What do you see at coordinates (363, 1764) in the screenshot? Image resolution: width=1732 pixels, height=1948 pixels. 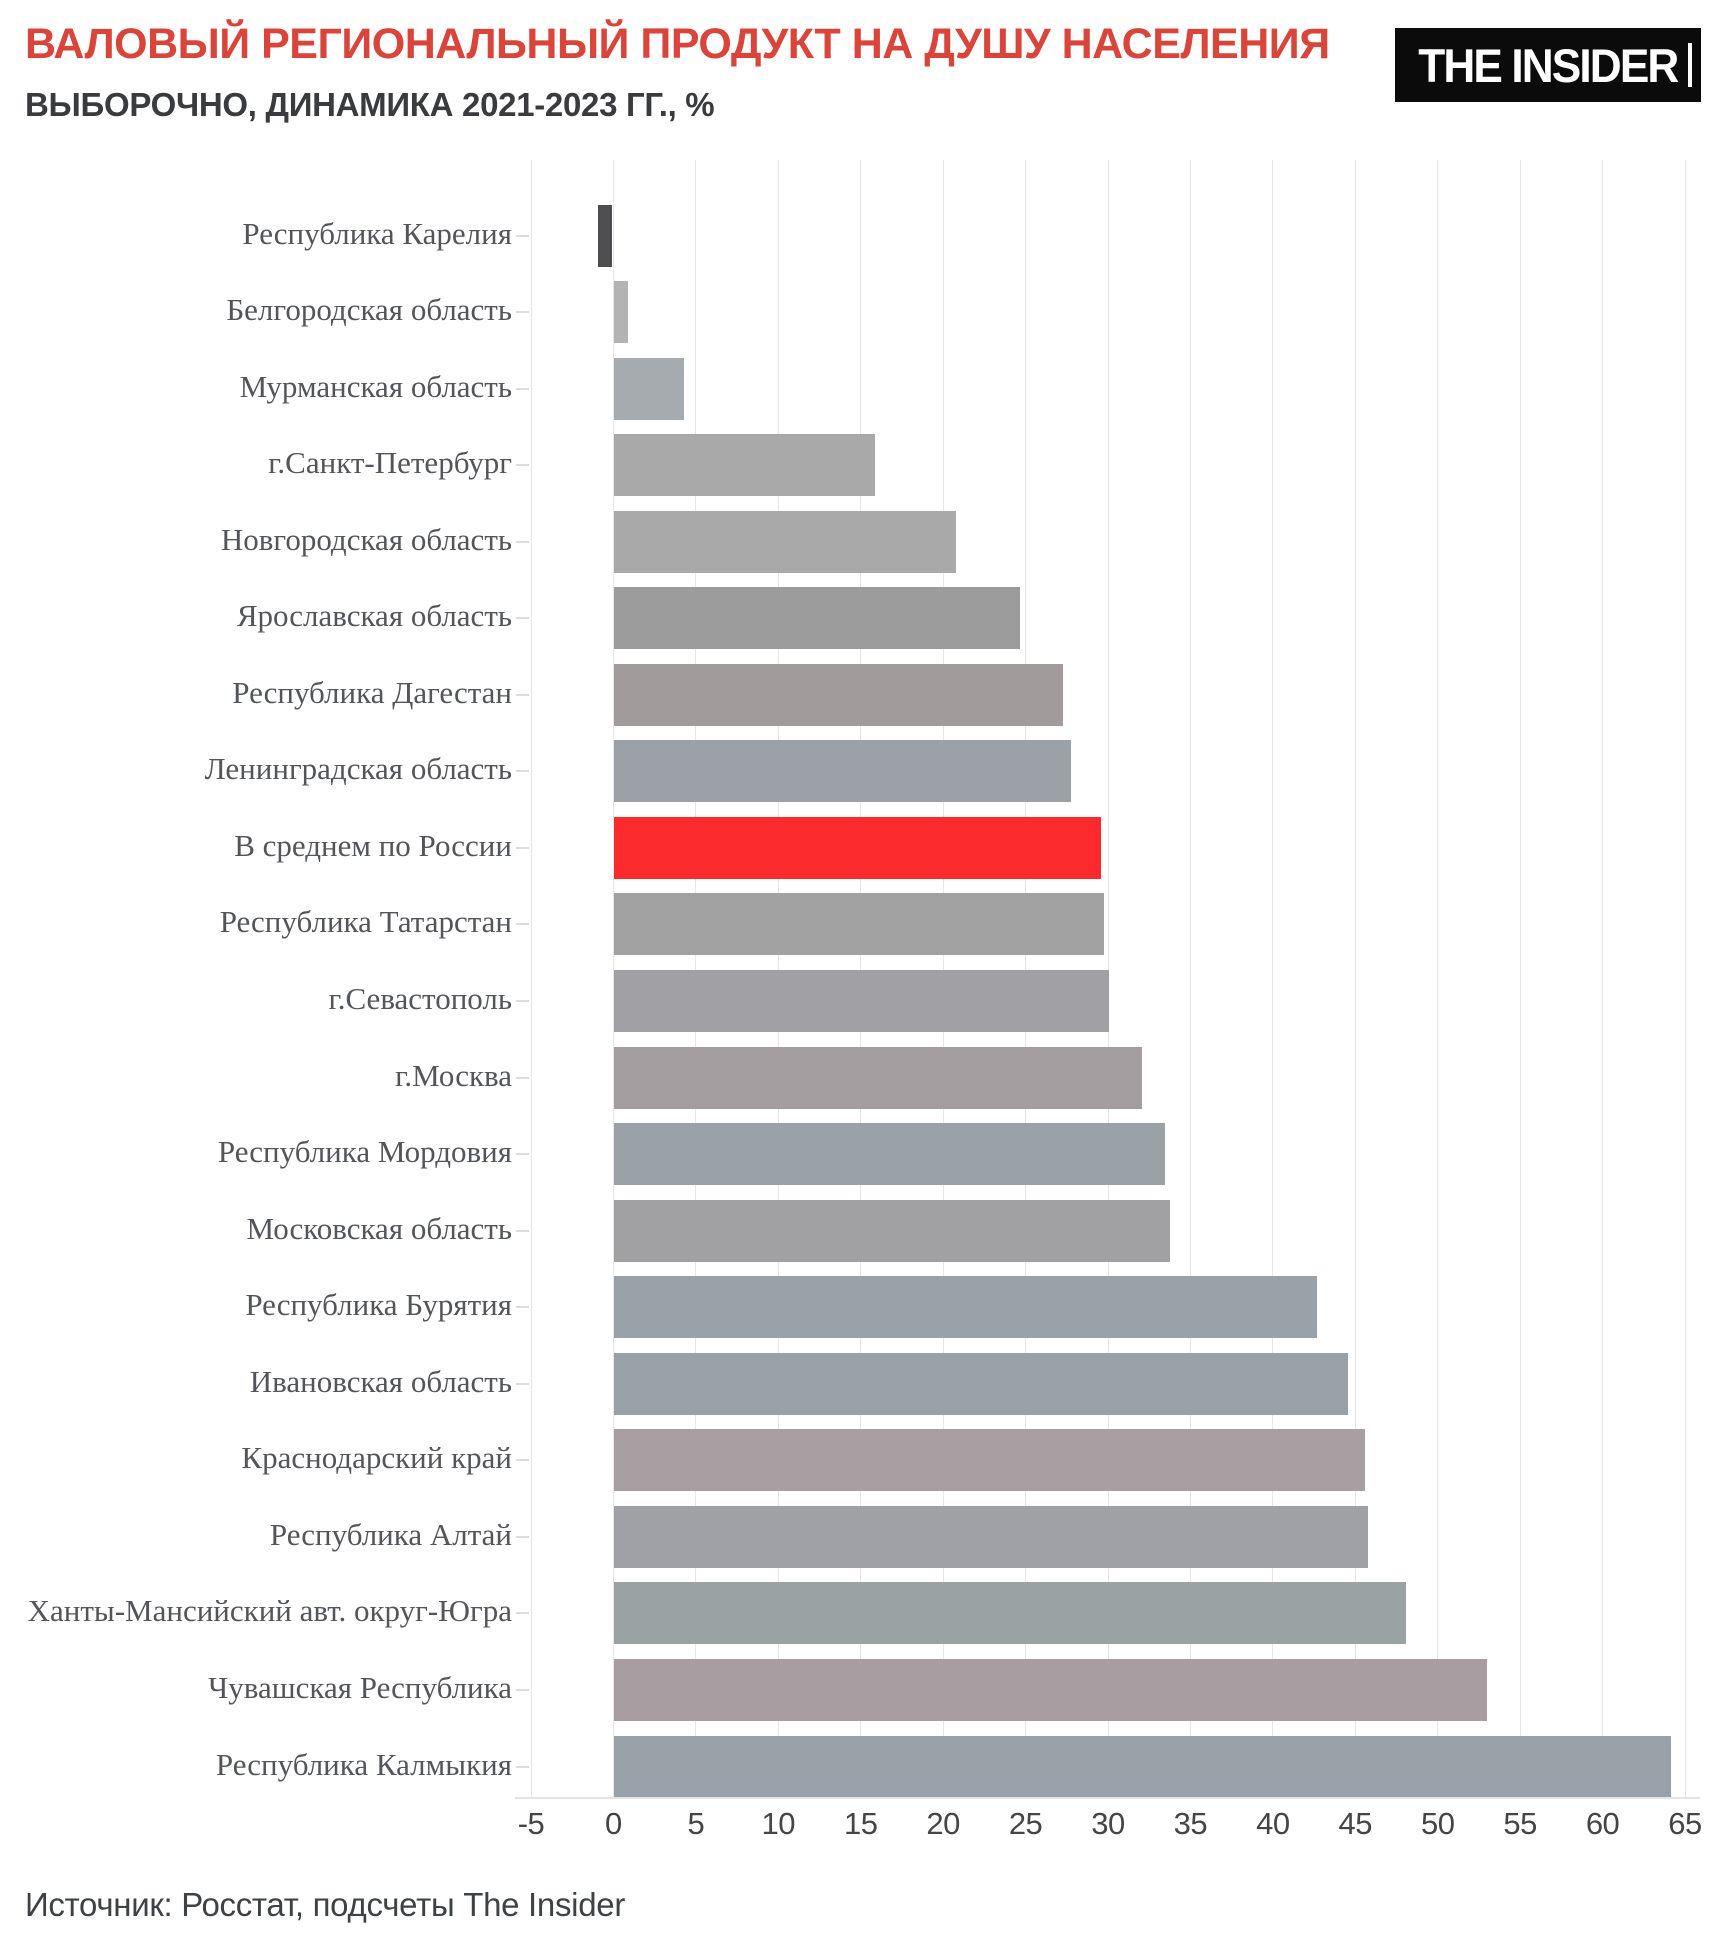 I see `category-label: Республика Калмыкия` at bounding box center [363, 1764].